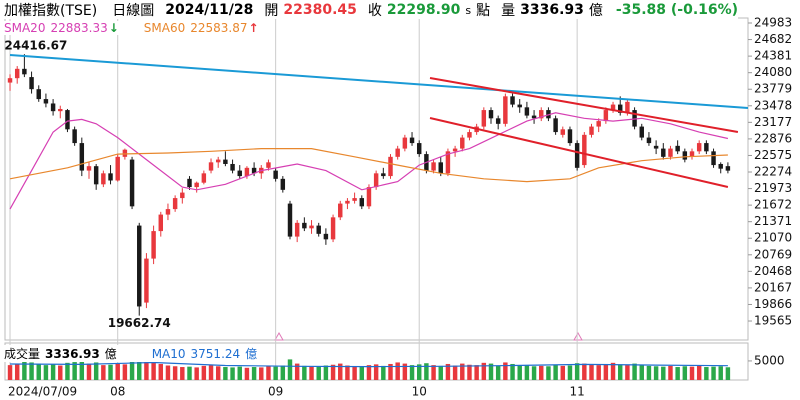 The image size is (800, 400). Describe the element at coordinates (22, 354) in the screenshot. I see `volume-label: 成交量` at that location.